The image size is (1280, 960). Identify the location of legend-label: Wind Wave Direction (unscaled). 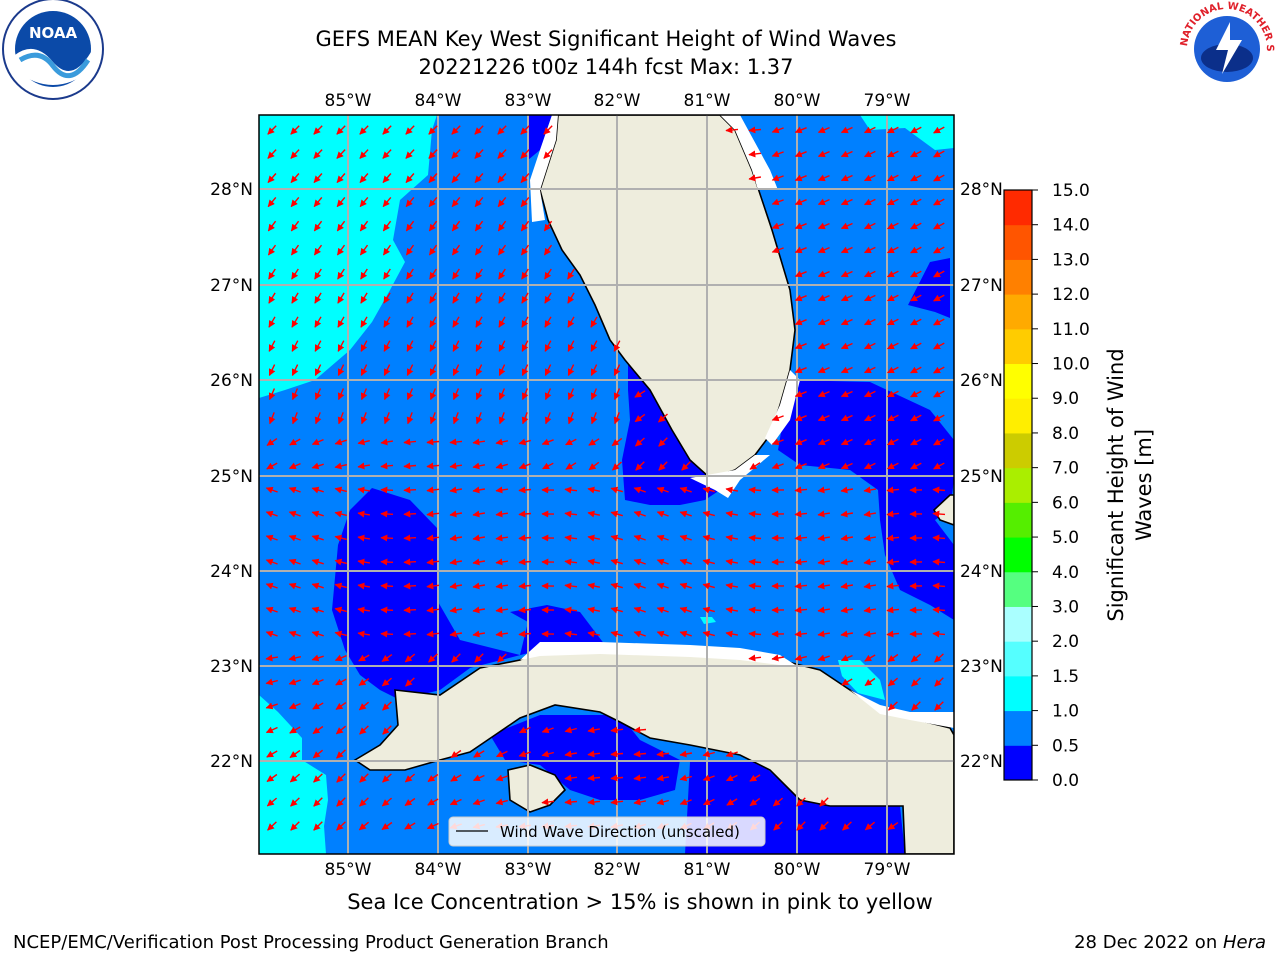
(620, 832).